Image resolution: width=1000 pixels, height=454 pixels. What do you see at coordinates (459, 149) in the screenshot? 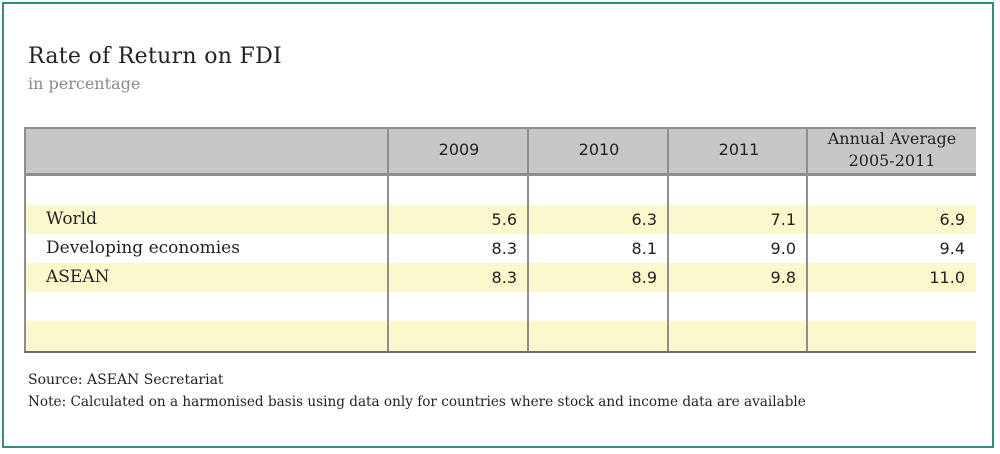
I see `column-header-2009: 2009` at bounding box center [459, 149].